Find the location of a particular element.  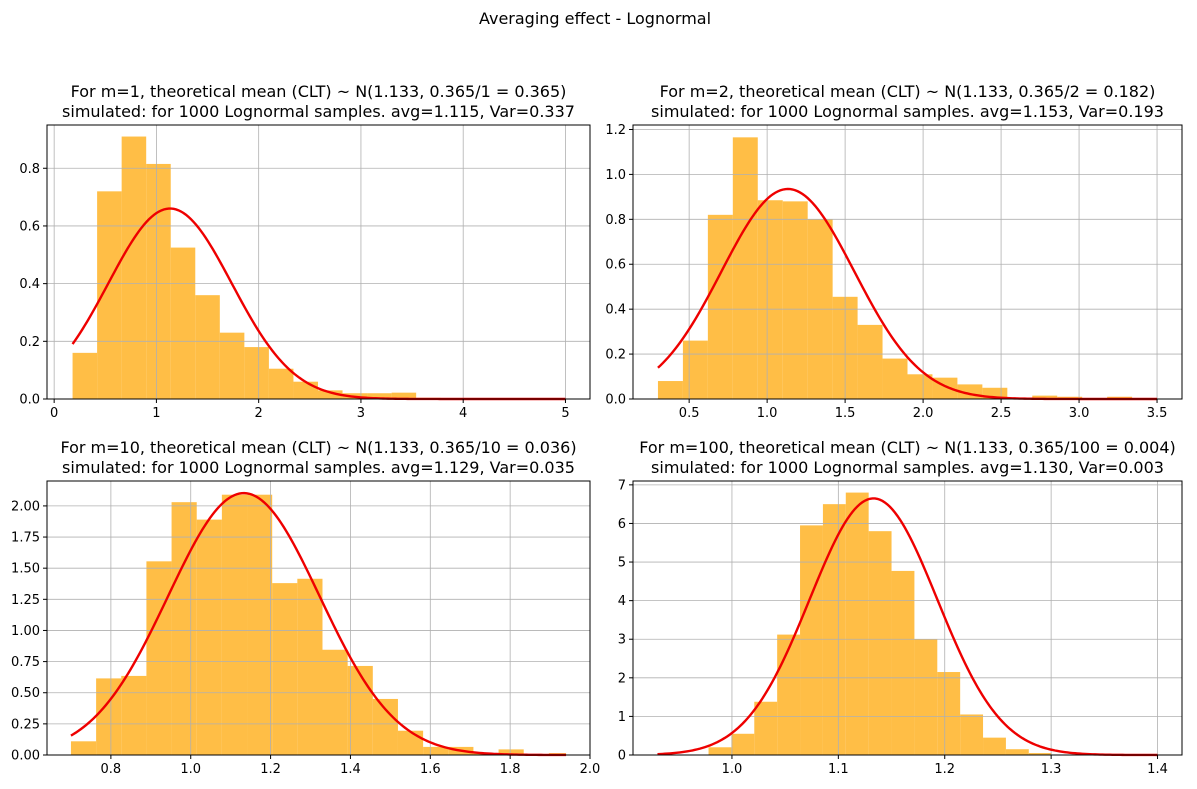

y-tick-label: 1.2 is located at coordinates (615, 130).